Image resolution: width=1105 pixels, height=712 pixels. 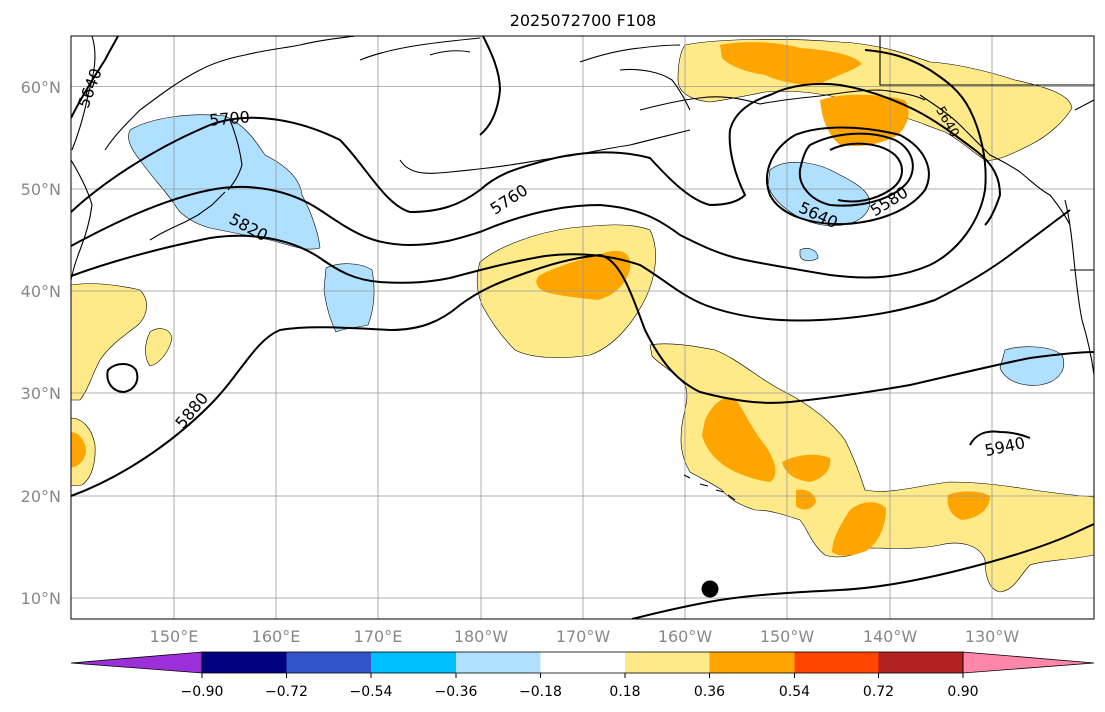 What do you see at coordinates (78, 450) in the screenshot?
I see `pos-mid-west` at bounding box center [78, 450].